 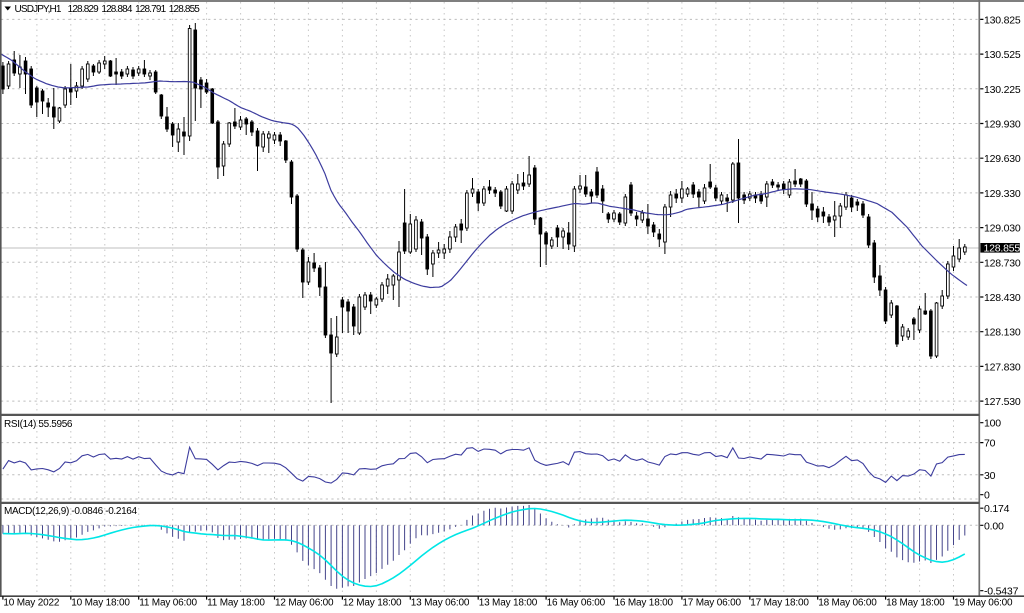 What do you see at coordinates (38, 424) in the screenshot?
I see `svg-text: RSI(14) 55.5956` at bounding box center [38, 424].